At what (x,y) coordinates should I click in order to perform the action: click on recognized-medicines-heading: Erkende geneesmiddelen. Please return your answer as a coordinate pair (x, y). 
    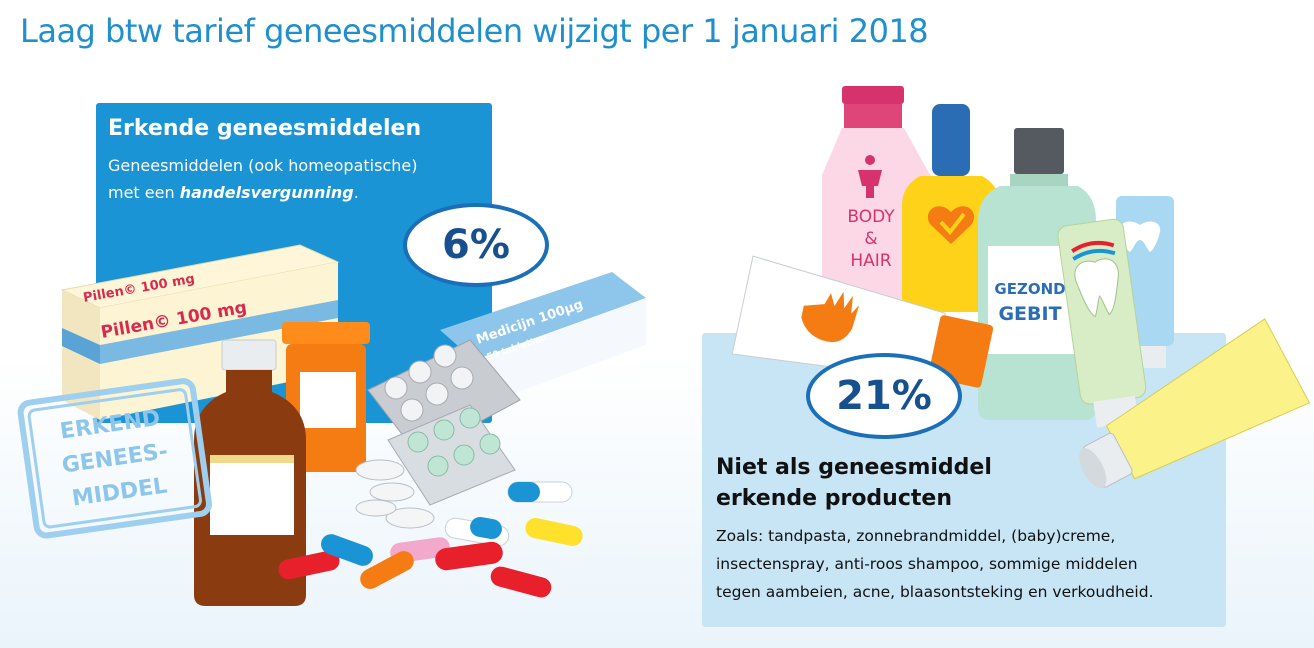
    Looking at the image, I should click on (265, 128).